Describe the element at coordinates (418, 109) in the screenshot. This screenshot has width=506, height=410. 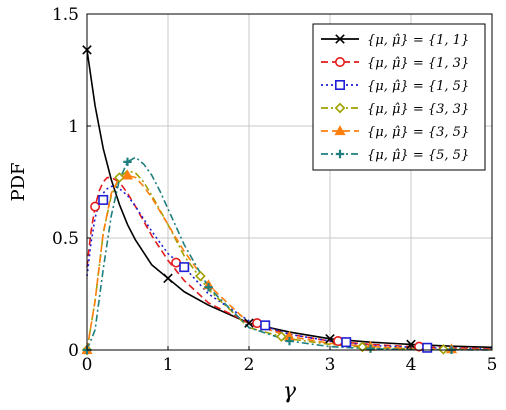
I see `legend-label: {μ, μ̂} = {3, 3}` at that location.